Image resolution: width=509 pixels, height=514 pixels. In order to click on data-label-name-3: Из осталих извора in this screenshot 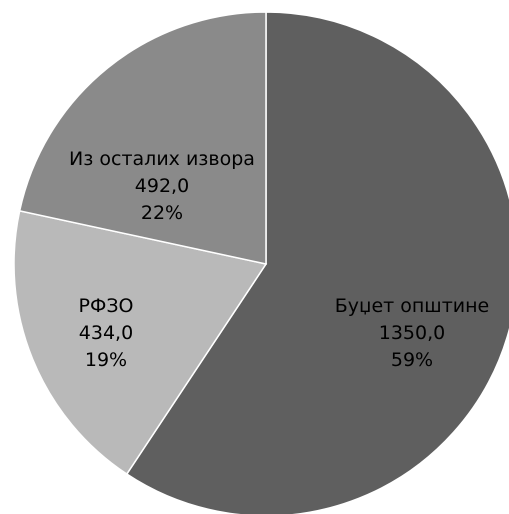, I will do `click(162, 159)`.